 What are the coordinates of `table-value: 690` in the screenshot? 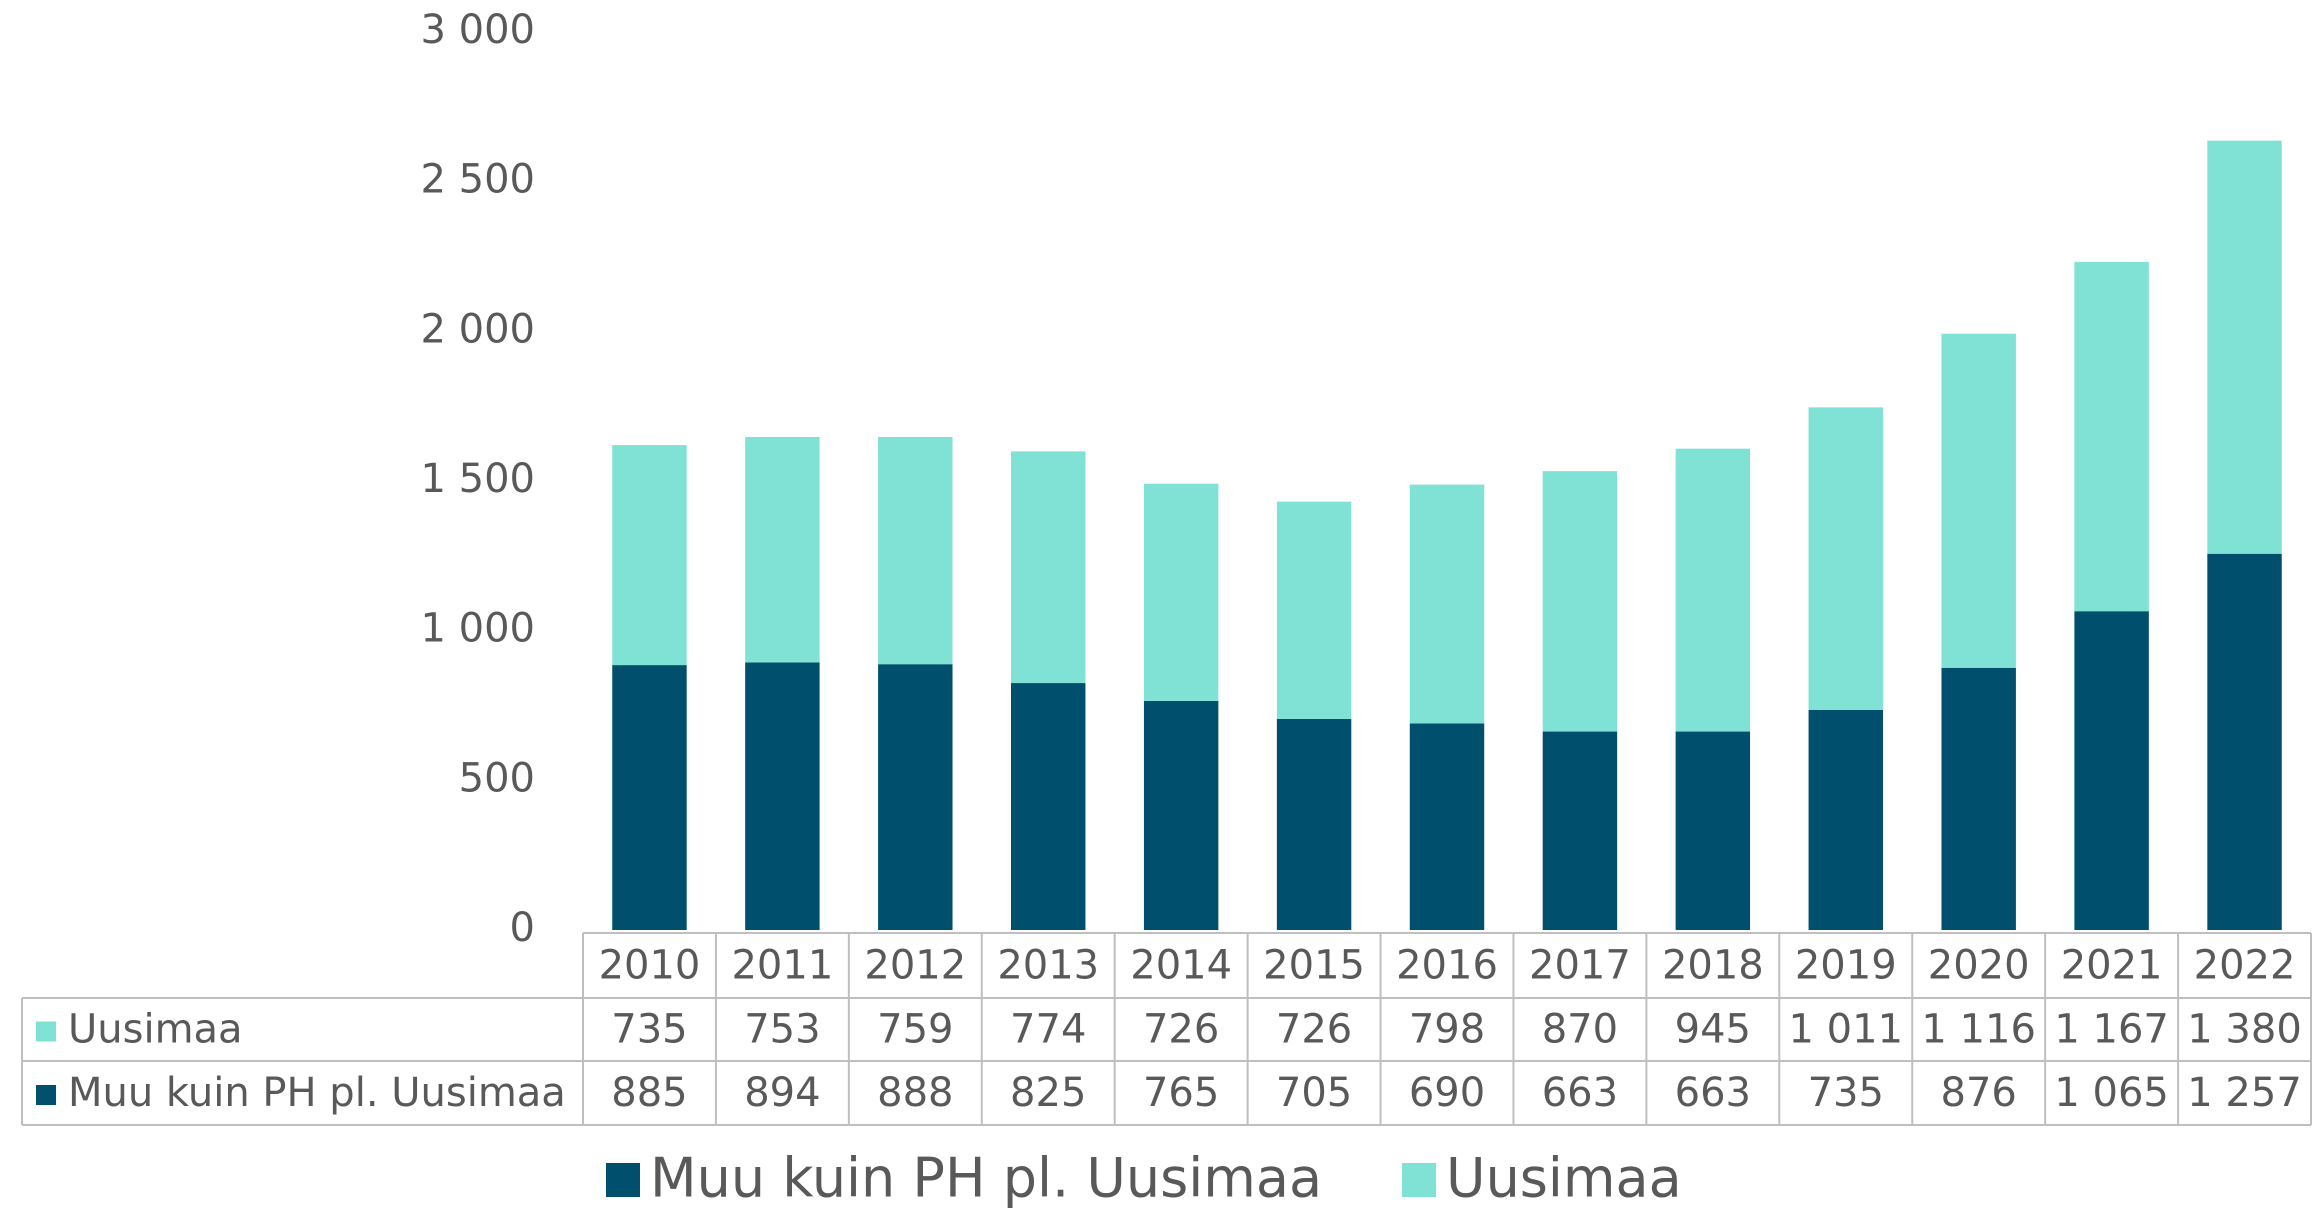 It's located at (1447, 1093).